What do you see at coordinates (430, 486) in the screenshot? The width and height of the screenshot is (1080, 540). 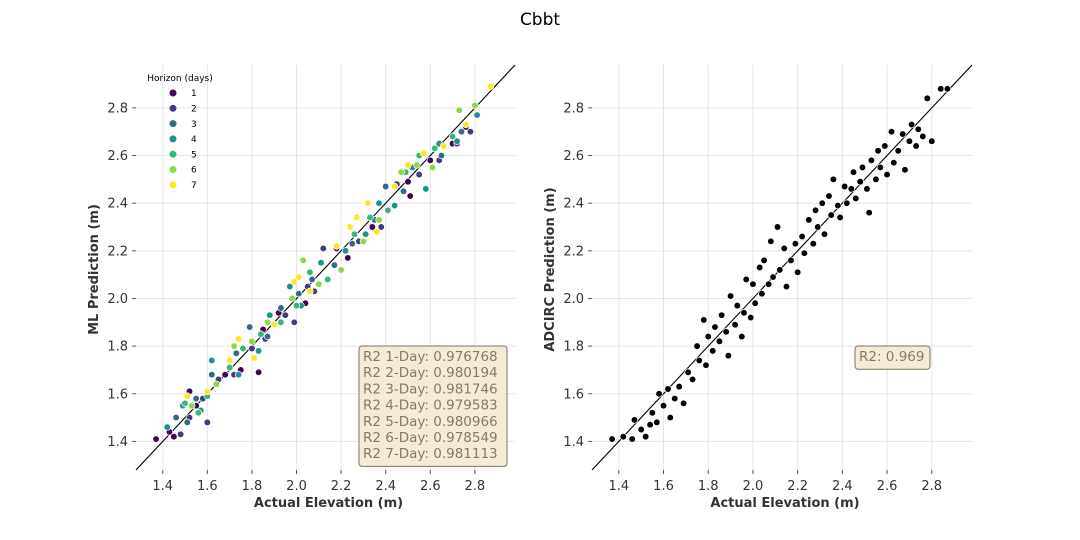 I see `x-tick-label: 2.6` at bounding box center [430, 486].